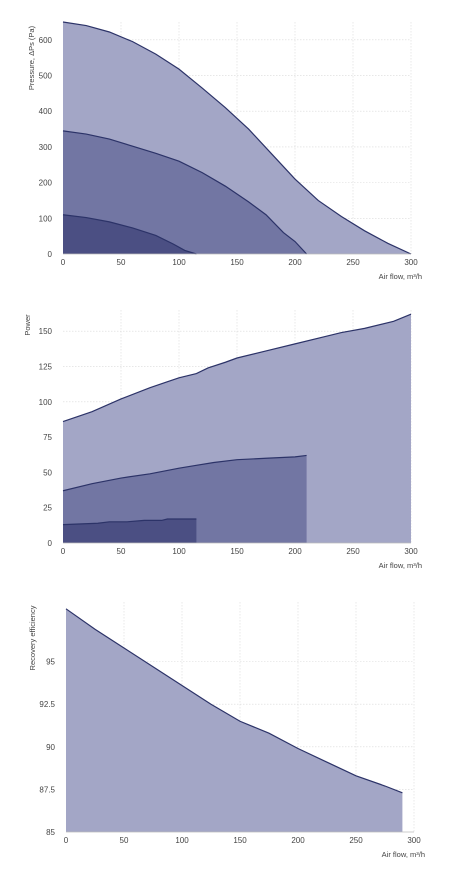 This screenshot has width=459, height=882. Describe the element at coordinates (47, 437) in the screenshot. I see `y-tick-label: 75` at that location.